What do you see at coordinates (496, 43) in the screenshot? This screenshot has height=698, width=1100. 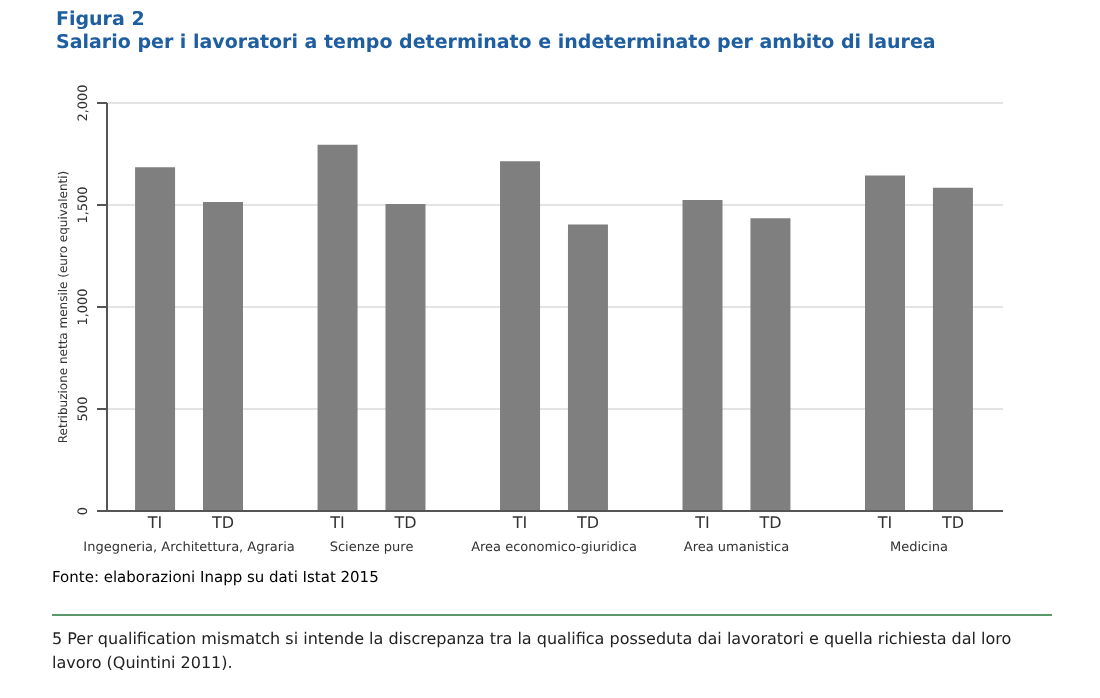 I see `chart-subtitle: Salario per i lavoratori a tempo determinato e indeterminato per ambito di laurea` at bounding box center [496, 43].